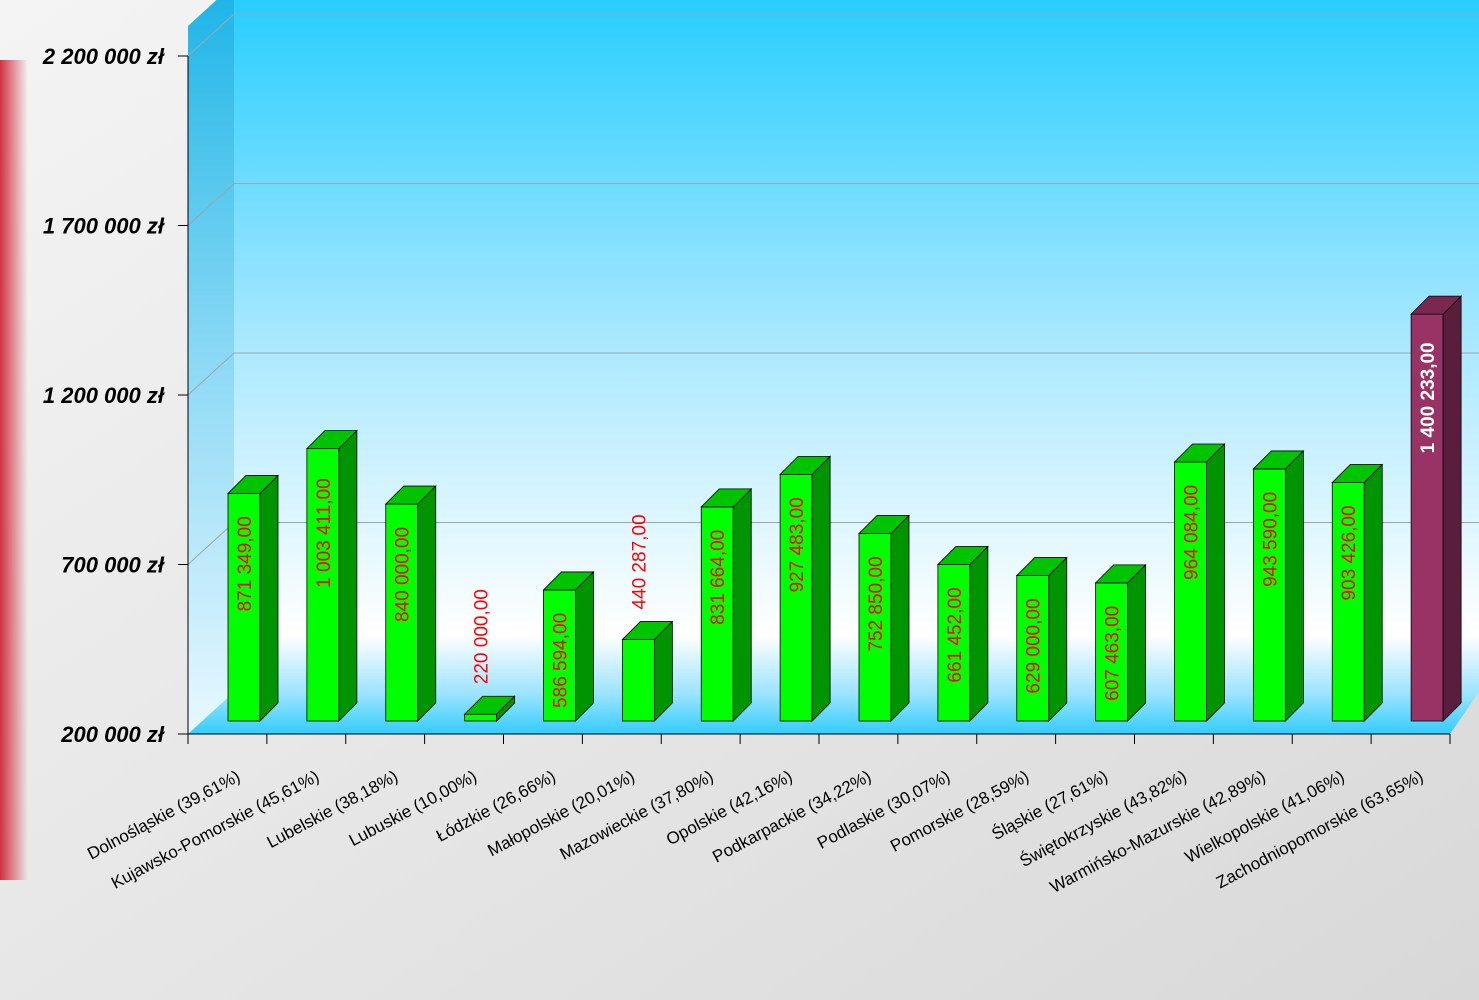  What do you see at coordinates (103, 56) in the screenshot?
I see `y-tick-label: 2 200 000 zł` at bounding box center [103, 56].